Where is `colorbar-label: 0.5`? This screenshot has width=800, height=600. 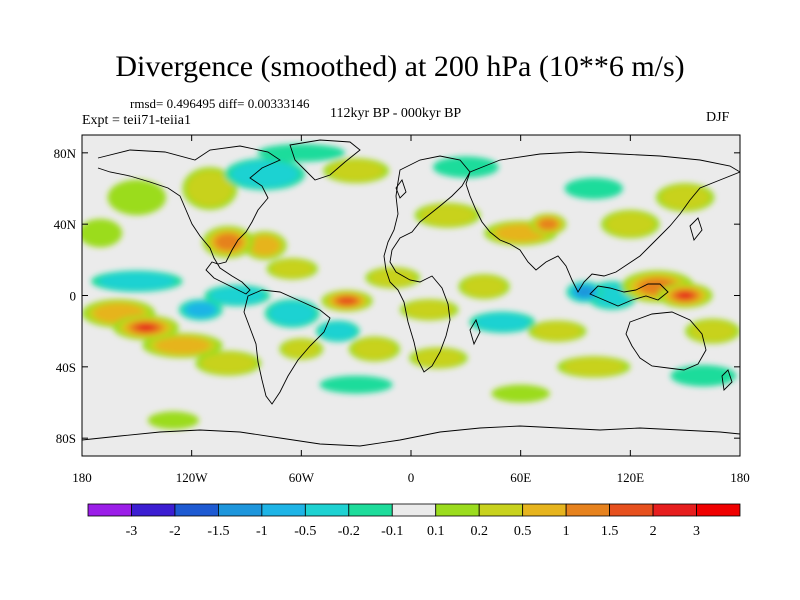
colorbar-label: 0.5 is located at coordinates (523, 531).